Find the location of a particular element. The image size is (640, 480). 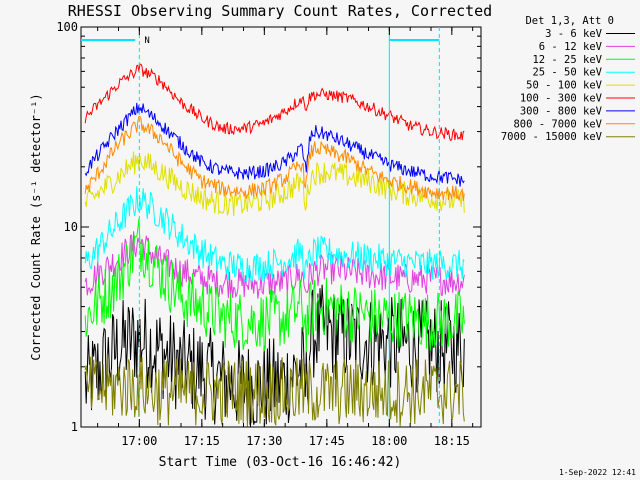

y-tick-label: 100 is located at coordinates (67, 27).